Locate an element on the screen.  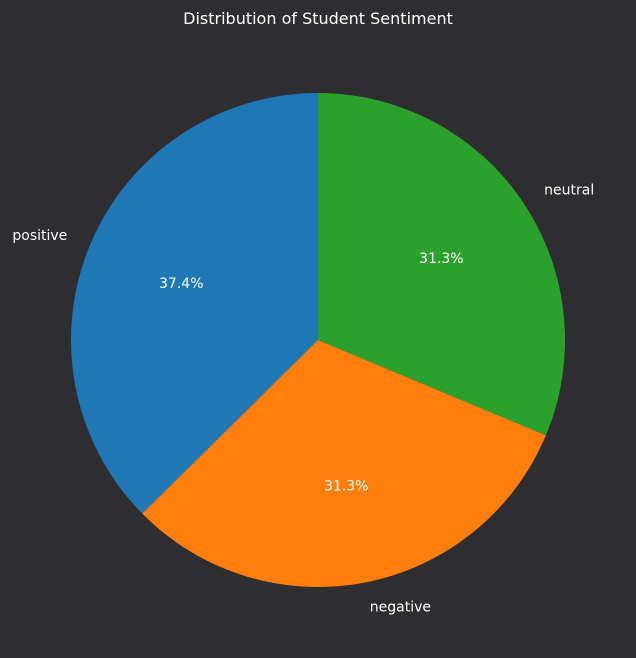
pie-category-label-negative: negative is located at coordinates (400, 608).